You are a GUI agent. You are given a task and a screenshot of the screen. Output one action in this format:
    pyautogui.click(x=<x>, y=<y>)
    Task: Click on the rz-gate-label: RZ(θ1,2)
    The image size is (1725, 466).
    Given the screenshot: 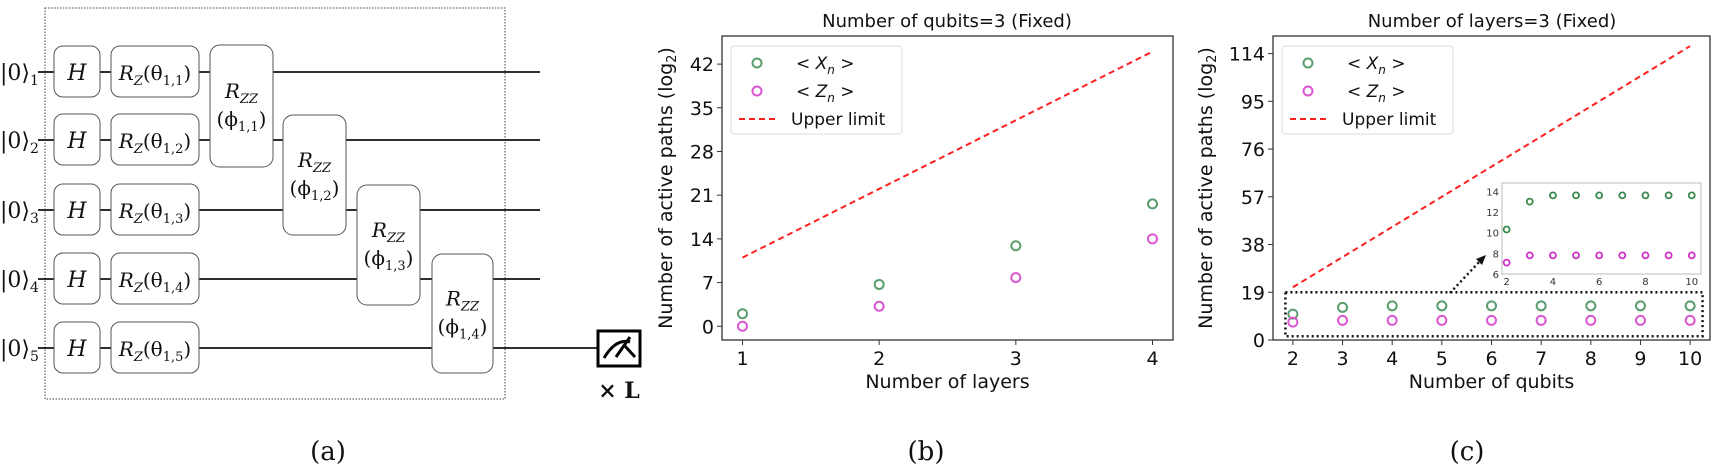 What is the action you would take?
    pyautogui.click(x=154, y=143)
    